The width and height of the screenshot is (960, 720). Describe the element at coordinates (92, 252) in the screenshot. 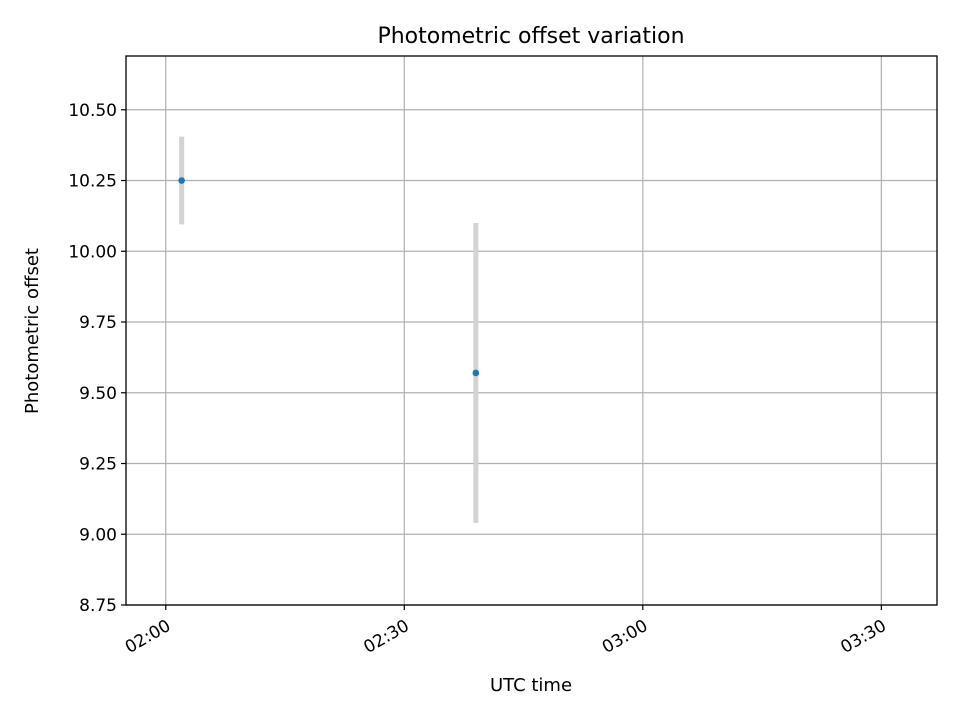

I see `y-tick-label: 10.00` at that location.